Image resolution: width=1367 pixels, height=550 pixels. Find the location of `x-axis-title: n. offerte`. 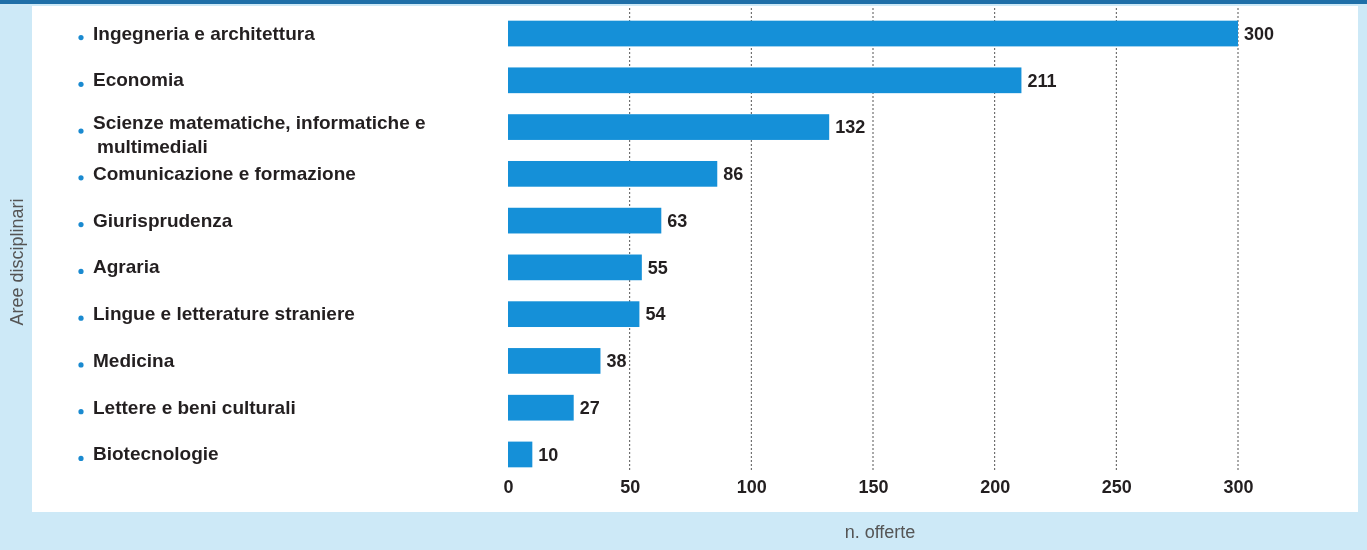

x-axis-title: n. offerte is located at coordinates (880, 532).